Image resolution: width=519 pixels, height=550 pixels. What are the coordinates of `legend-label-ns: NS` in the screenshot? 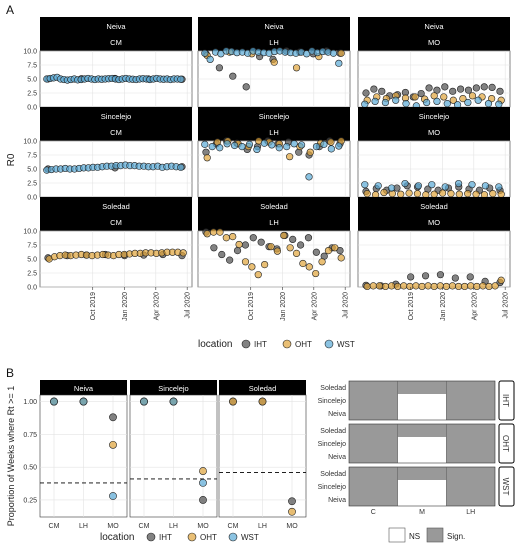 It's located at (414, 536).